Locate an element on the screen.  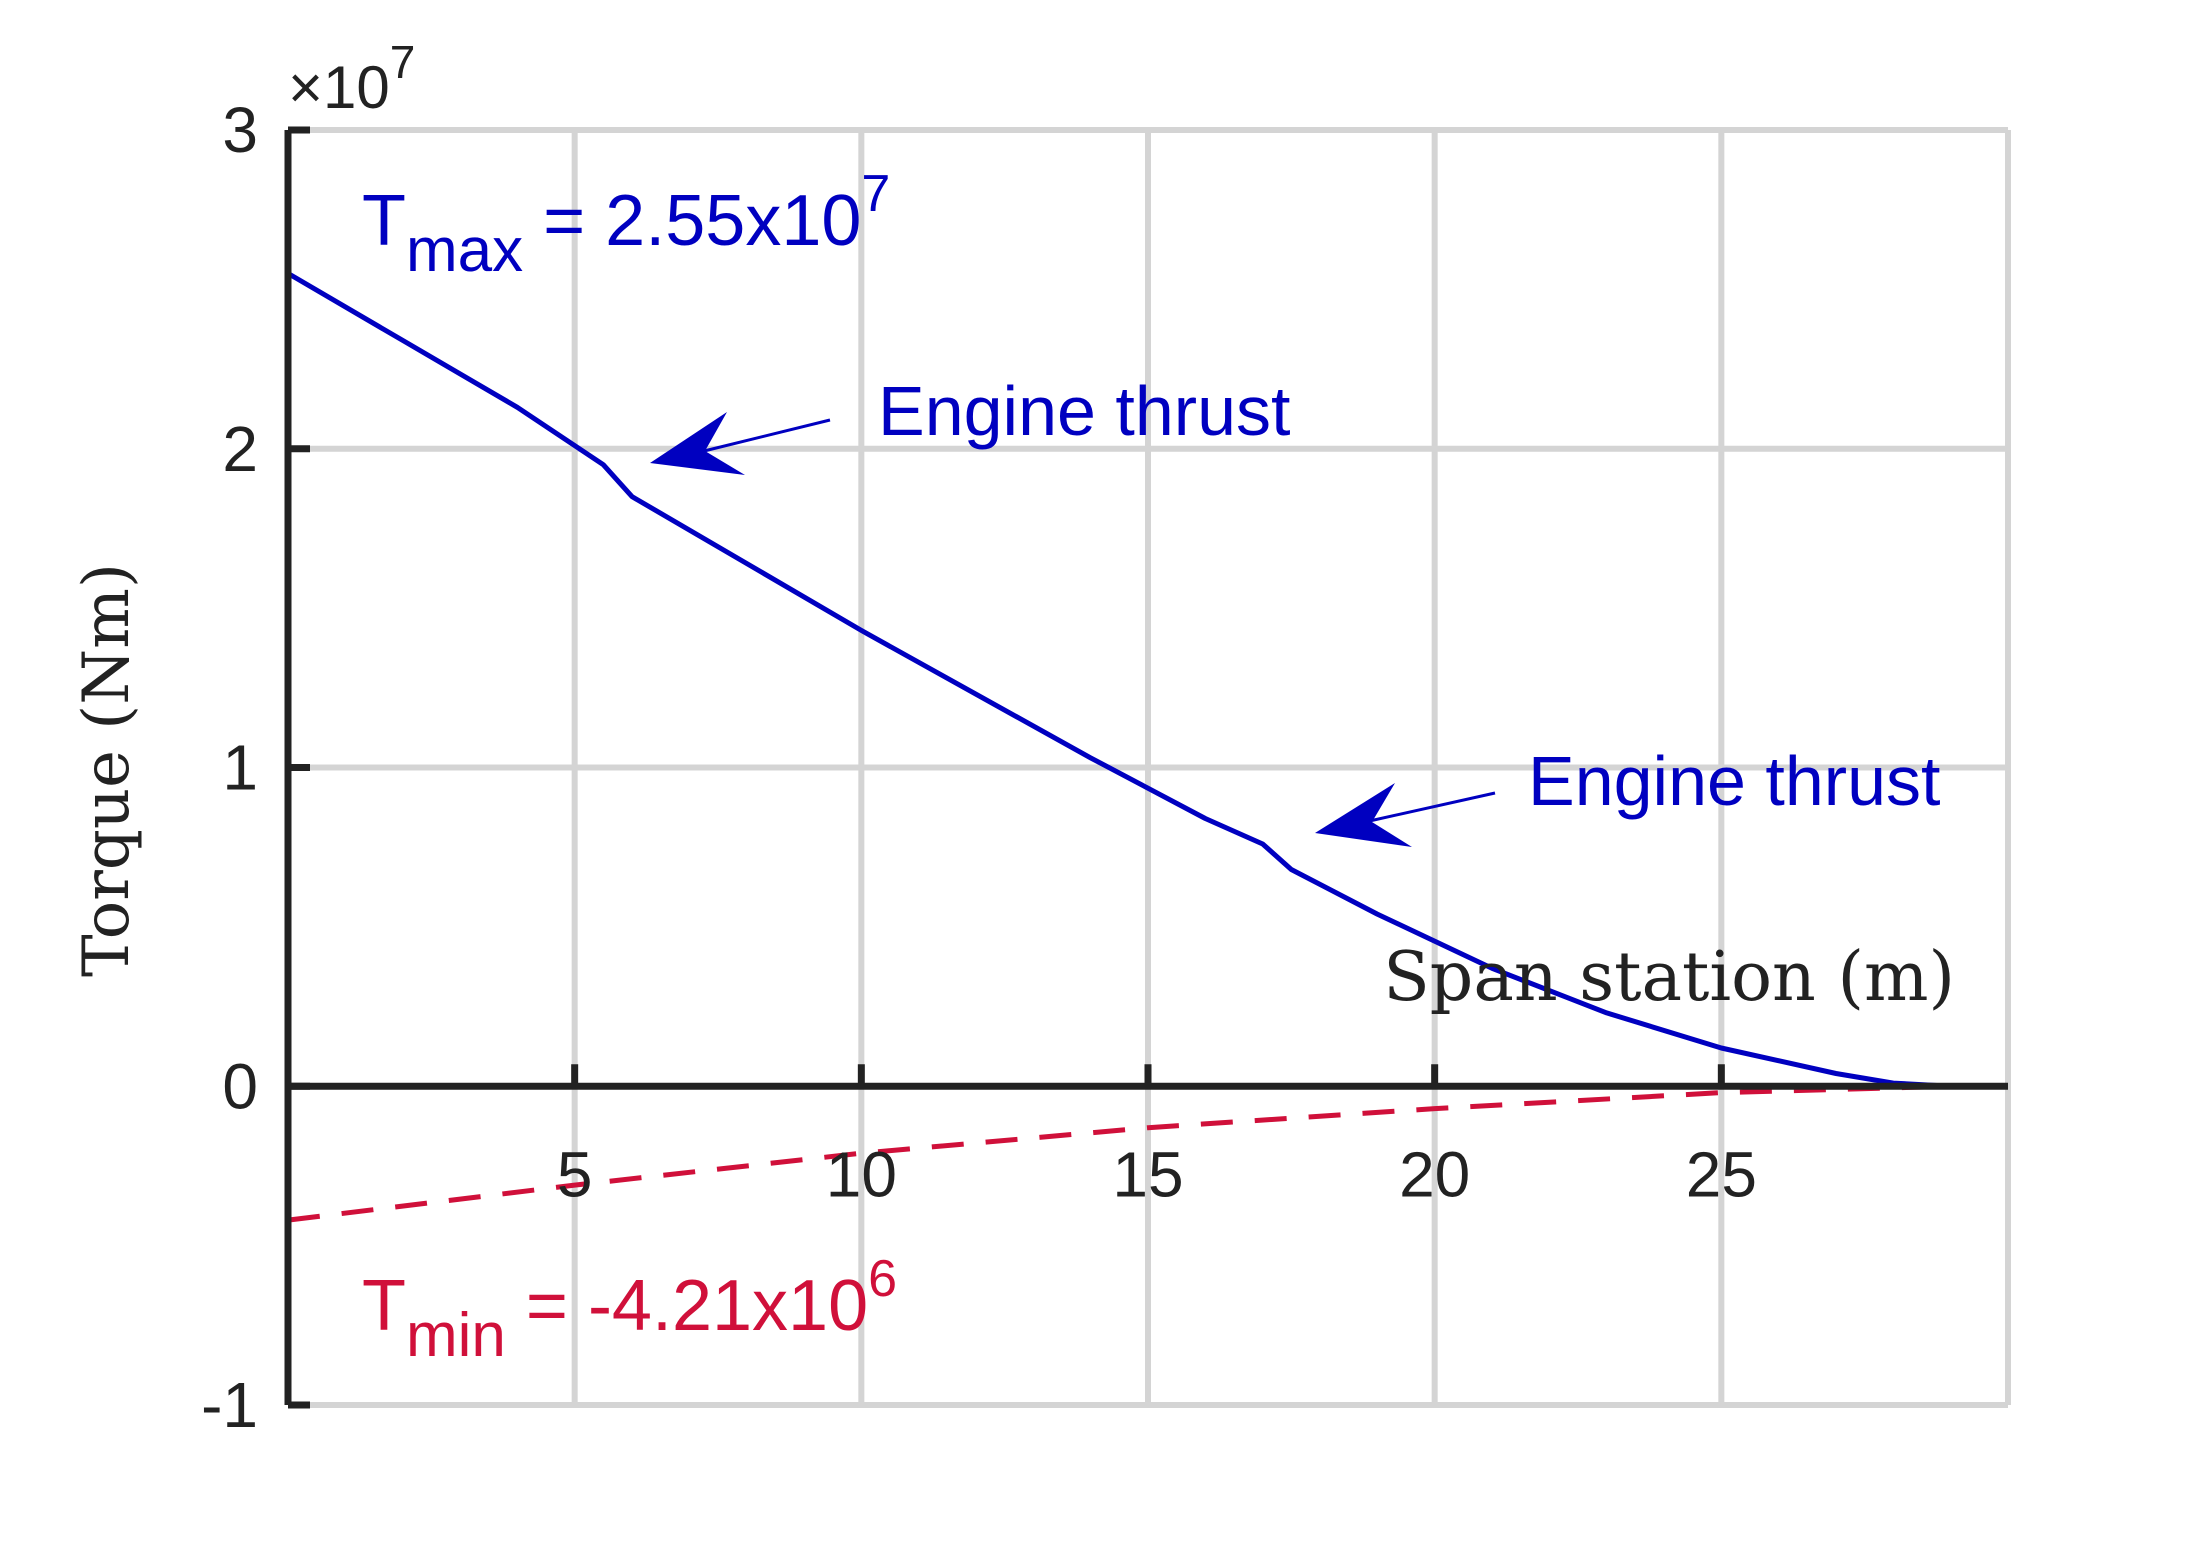
x-tick-label: 20 is located at coordinates (1434, 1174).